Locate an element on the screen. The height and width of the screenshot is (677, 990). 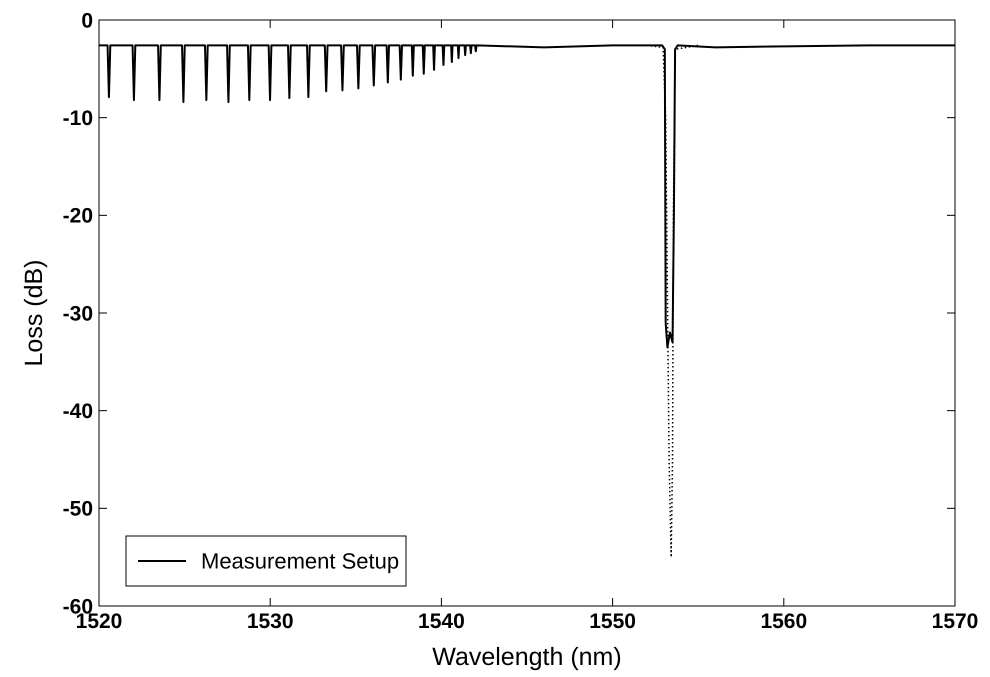
x-tick-label: 1560 is located at coordinates (784, 621).